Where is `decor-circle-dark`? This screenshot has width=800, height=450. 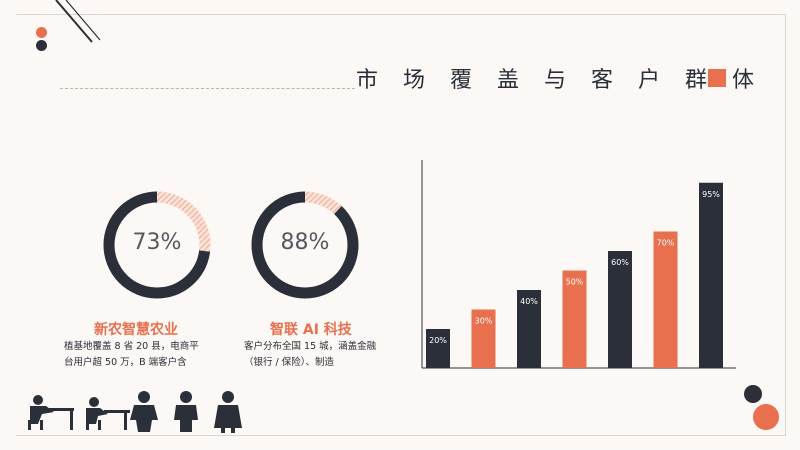 decor-circle-dark is located at coordinates (753, 394).